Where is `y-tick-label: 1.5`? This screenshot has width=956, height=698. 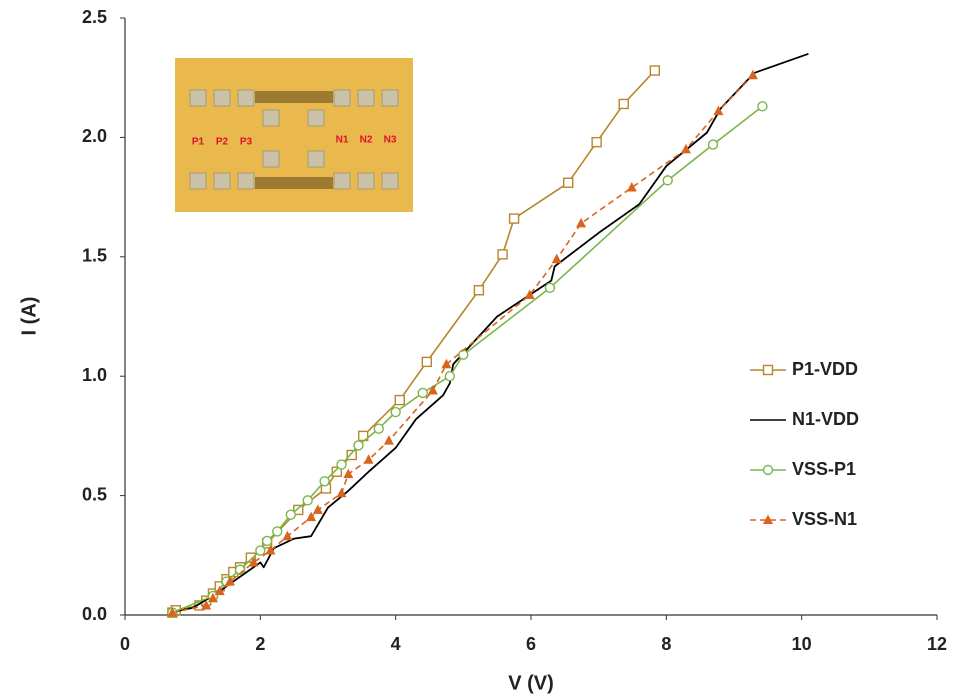 y-tick-label: 1.5 is located at coordinates (94, 256).